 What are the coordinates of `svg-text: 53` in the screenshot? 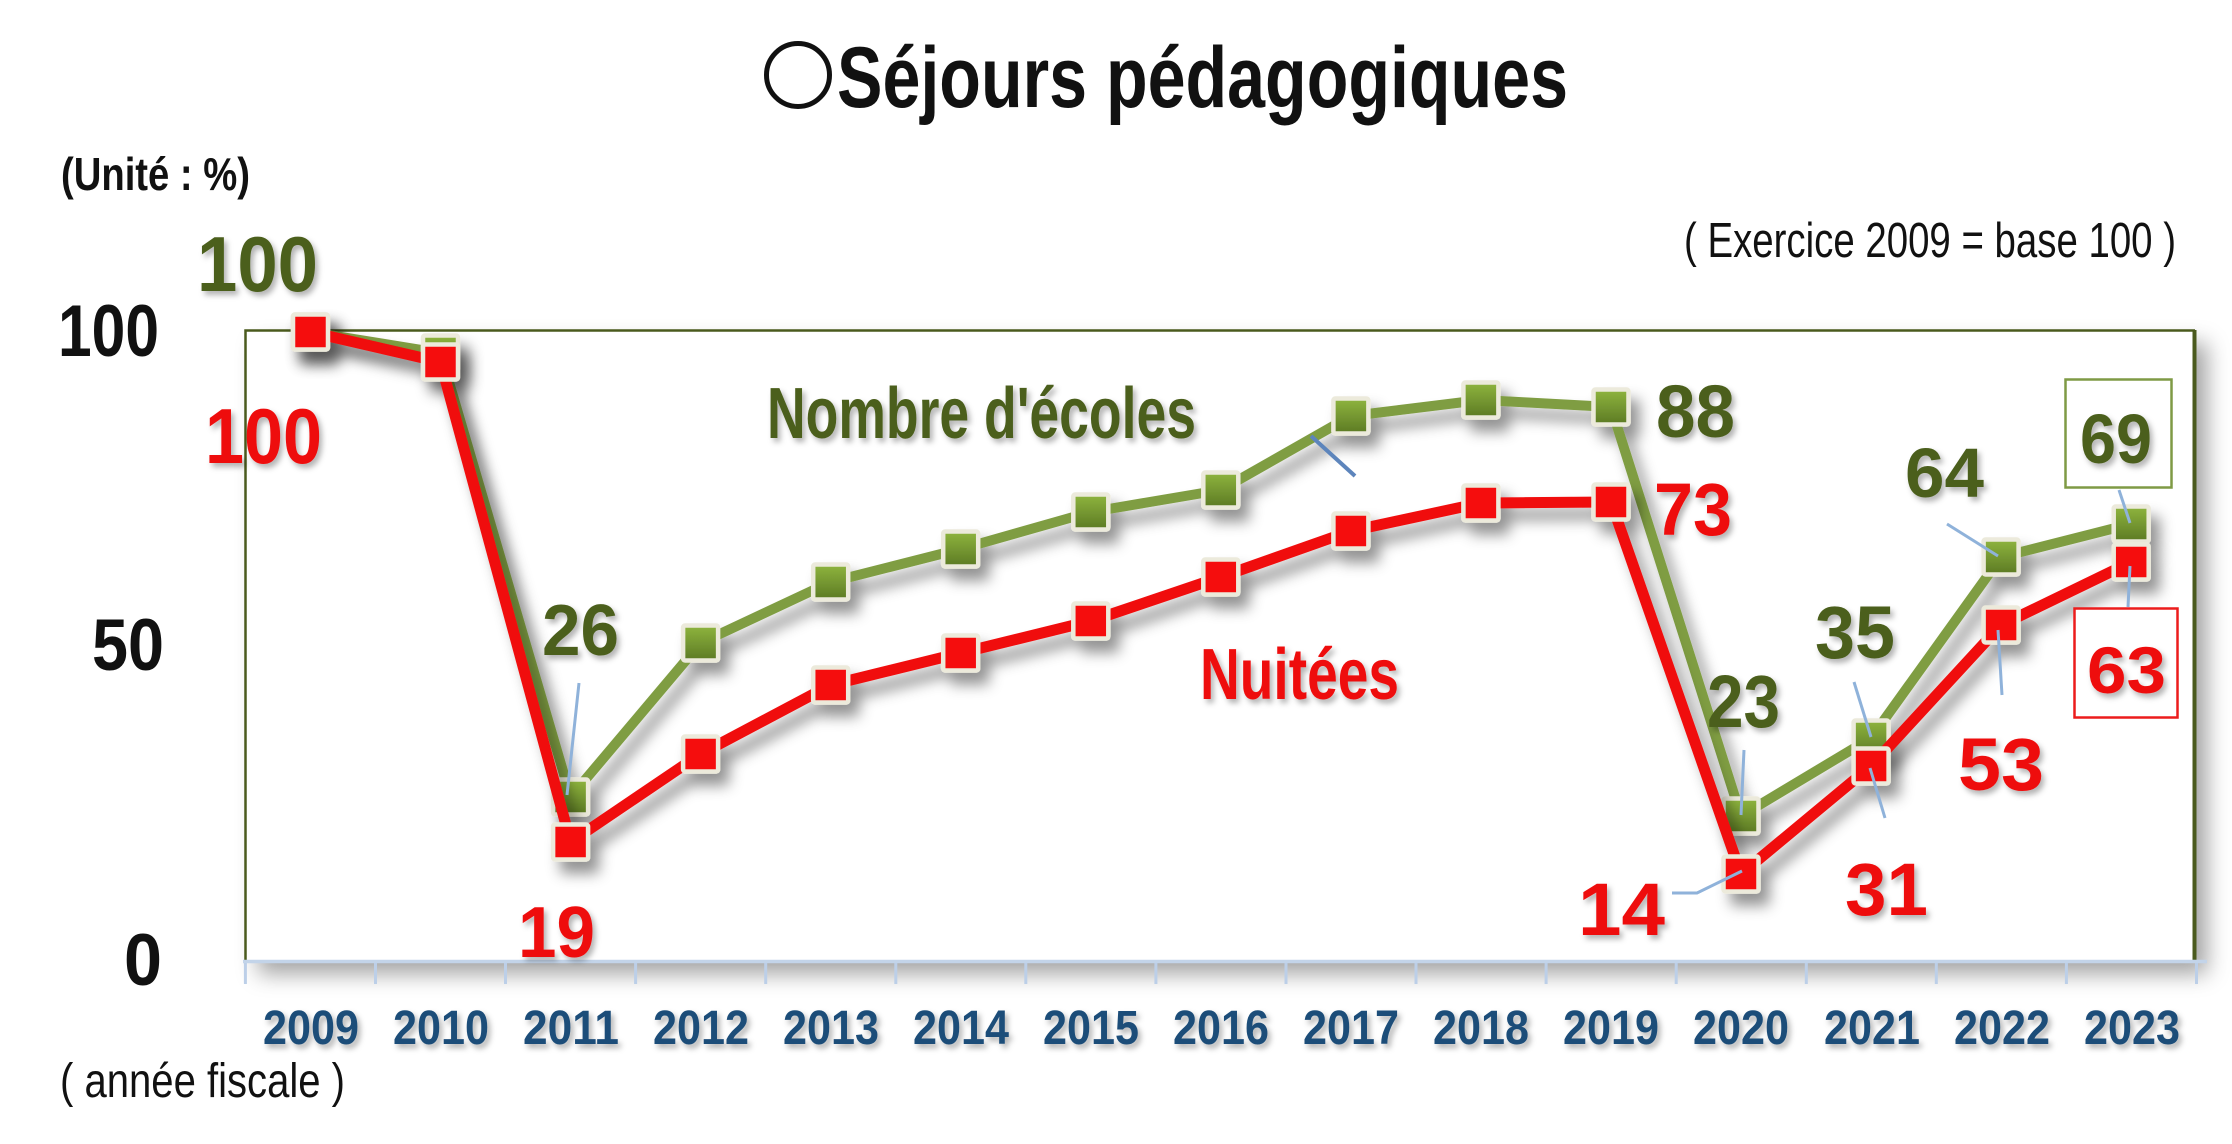 It's located at (2001, 764).